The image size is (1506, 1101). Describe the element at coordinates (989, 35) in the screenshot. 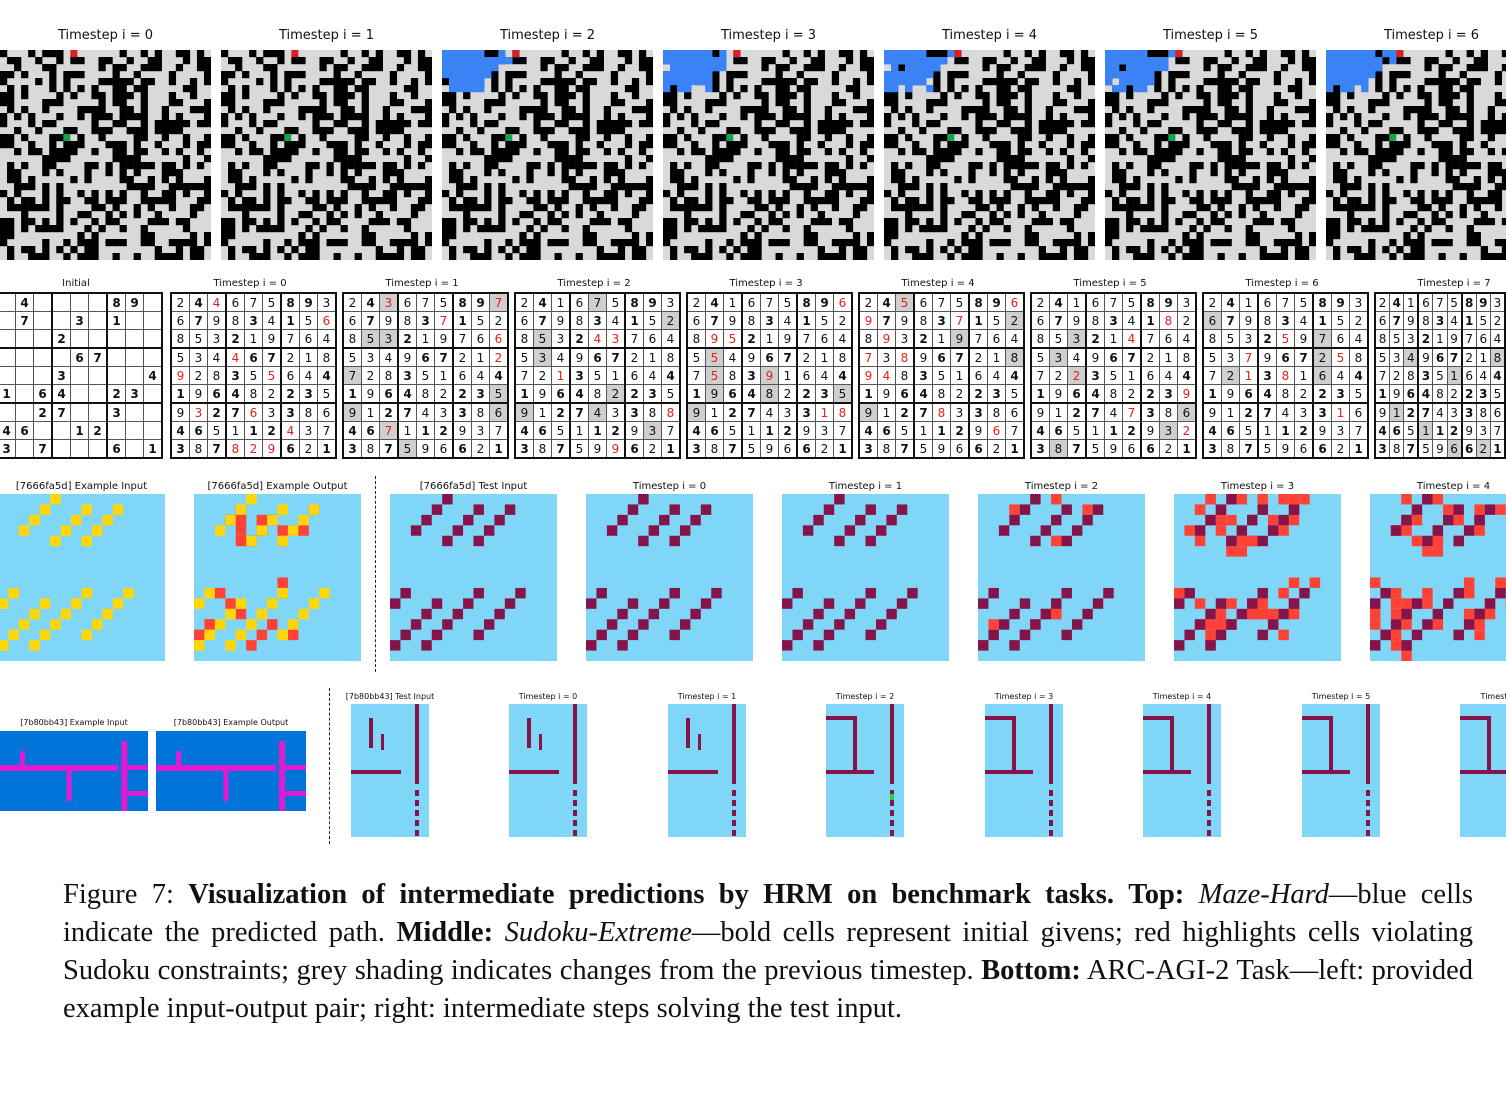

I see `maze-title-4: Timestep i = 4` at that location.